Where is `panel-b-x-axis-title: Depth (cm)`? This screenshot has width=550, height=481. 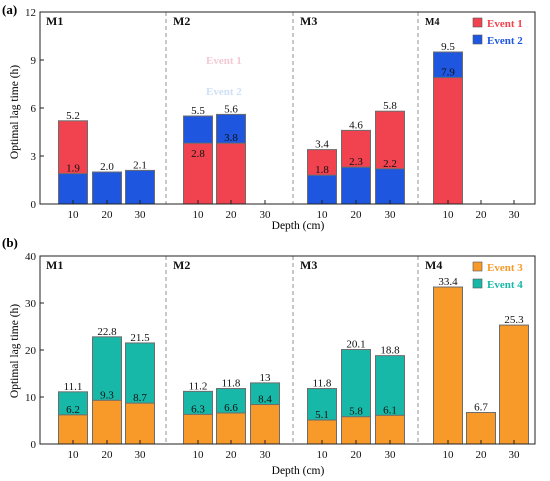
panel-b-x-axis-title: Depth (cm) is located at coordinates (298, 471).